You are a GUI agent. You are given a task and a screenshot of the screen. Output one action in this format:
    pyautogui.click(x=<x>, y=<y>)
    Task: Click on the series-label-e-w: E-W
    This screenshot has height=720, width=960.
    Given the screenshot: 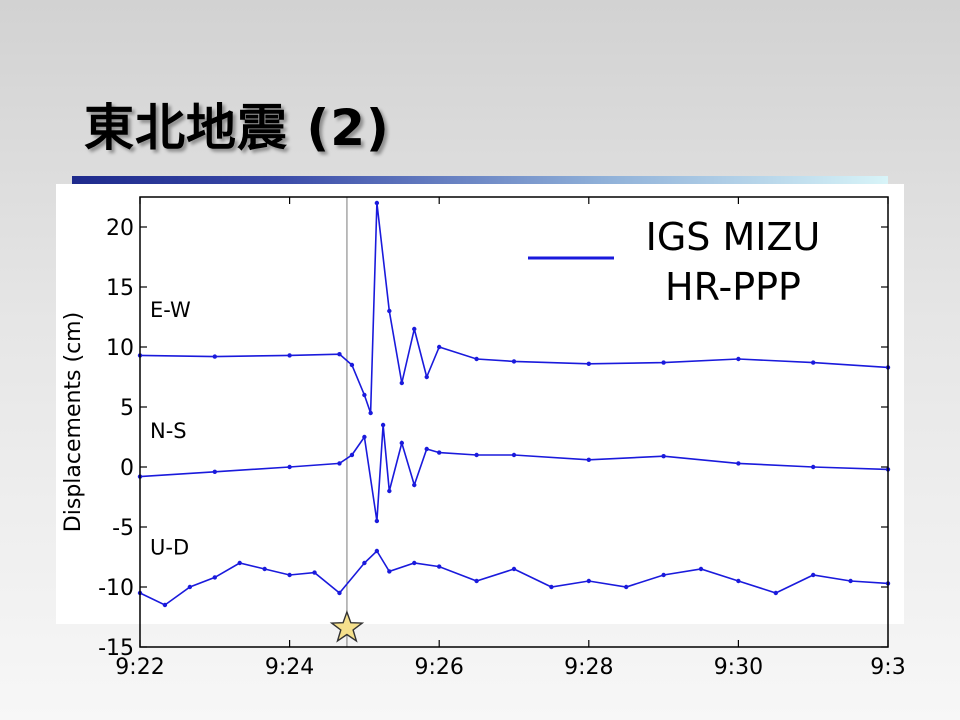 What is the action you would take?
    pyautogui.click(x=170, y=310)
    